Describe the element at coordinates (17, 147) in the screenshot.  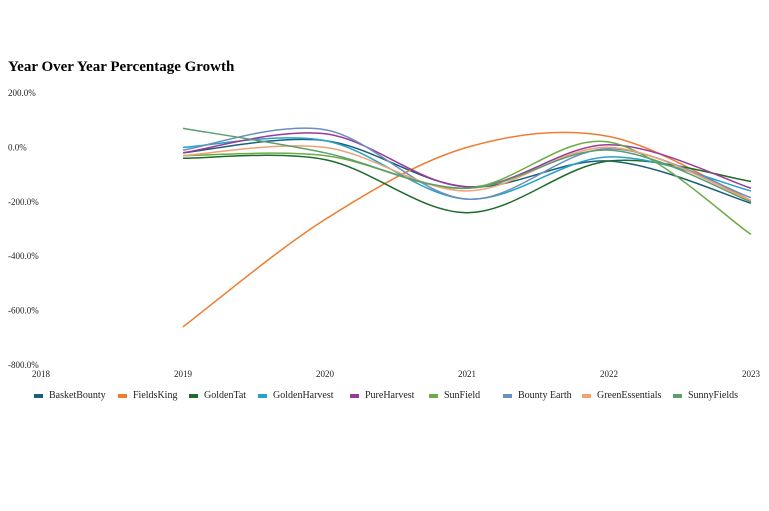
I see `y-tick-label: 0.0%` at that location.